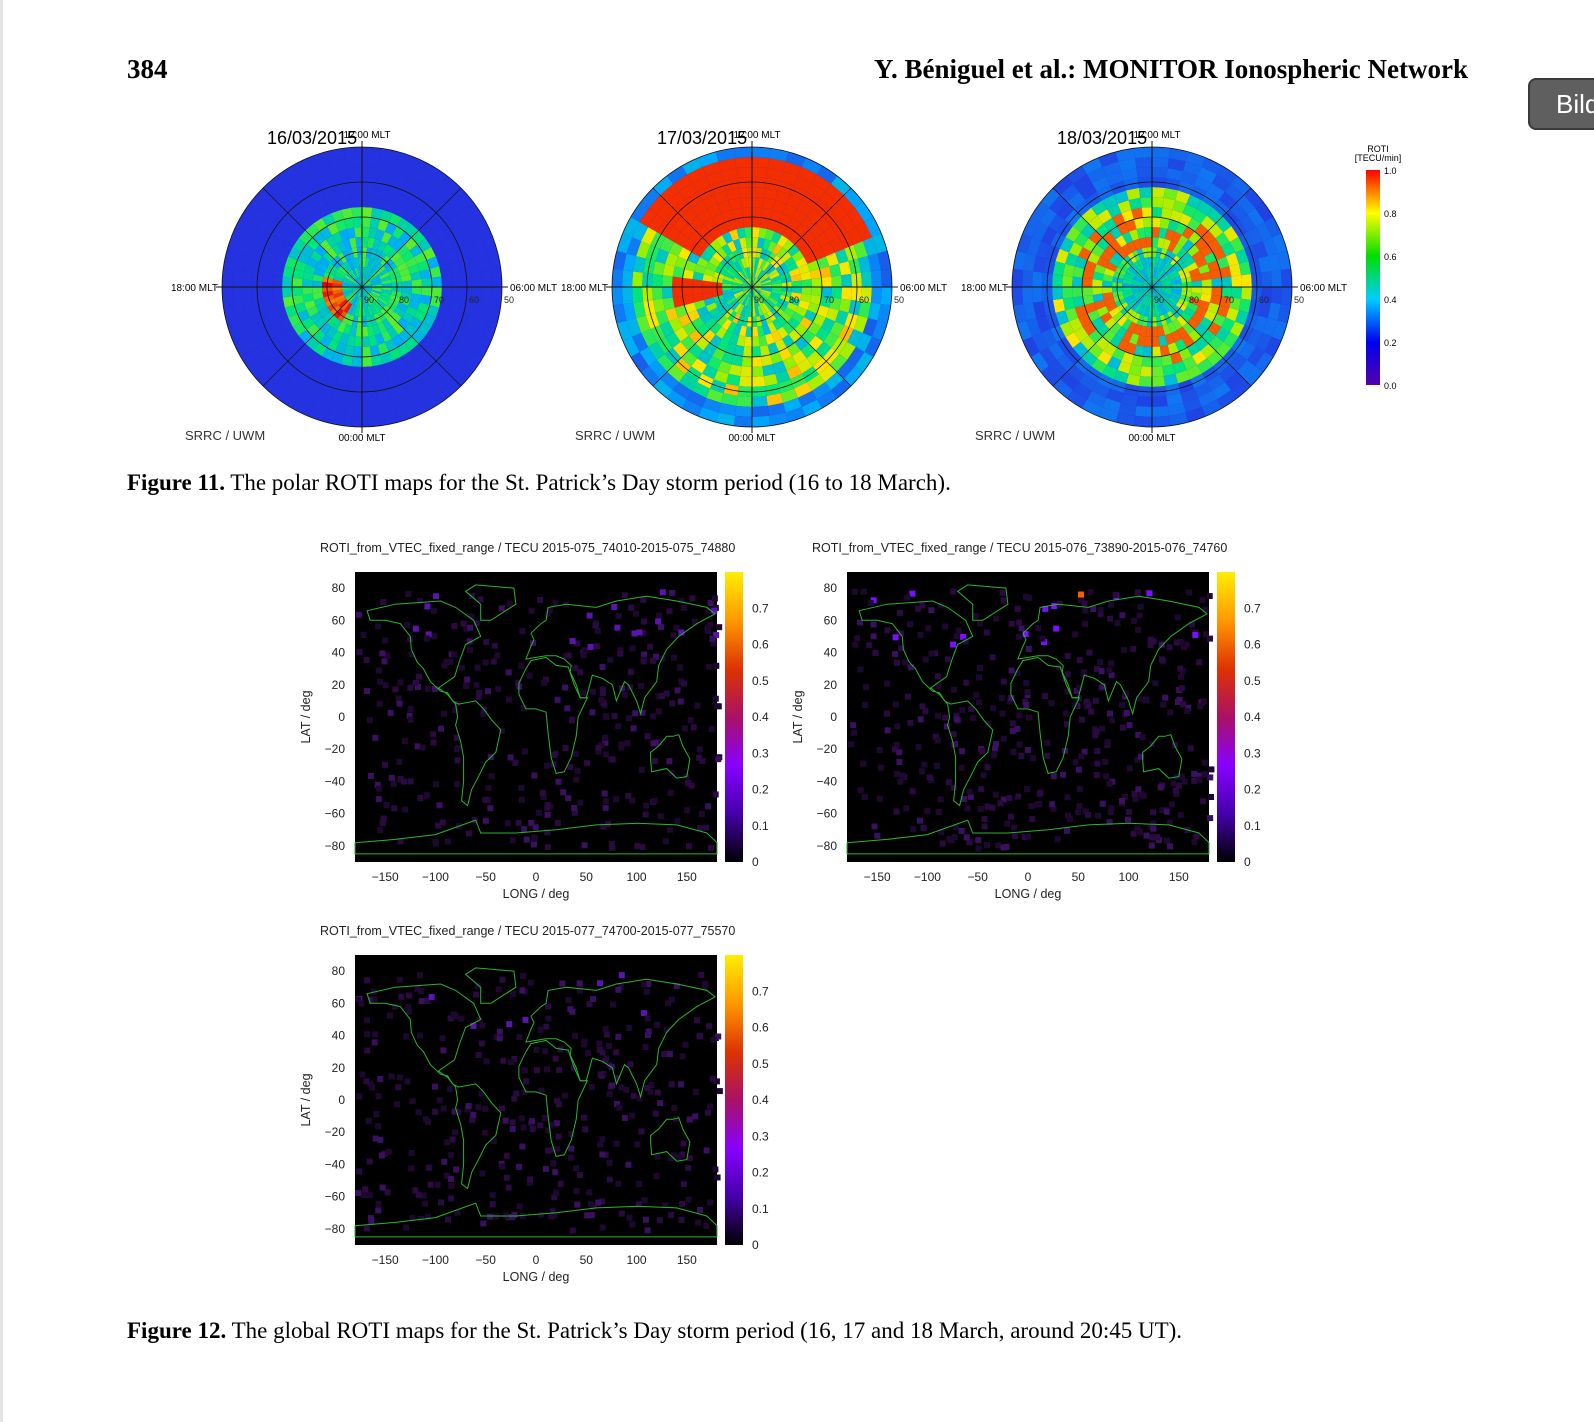 The height and width of the screenshot is (1422, 1594). What do you see at coordinates (751, 438) in the screenshot?
I see `mlt-label-bottom: 00:00 MLT` at bounding box center [751, 438].